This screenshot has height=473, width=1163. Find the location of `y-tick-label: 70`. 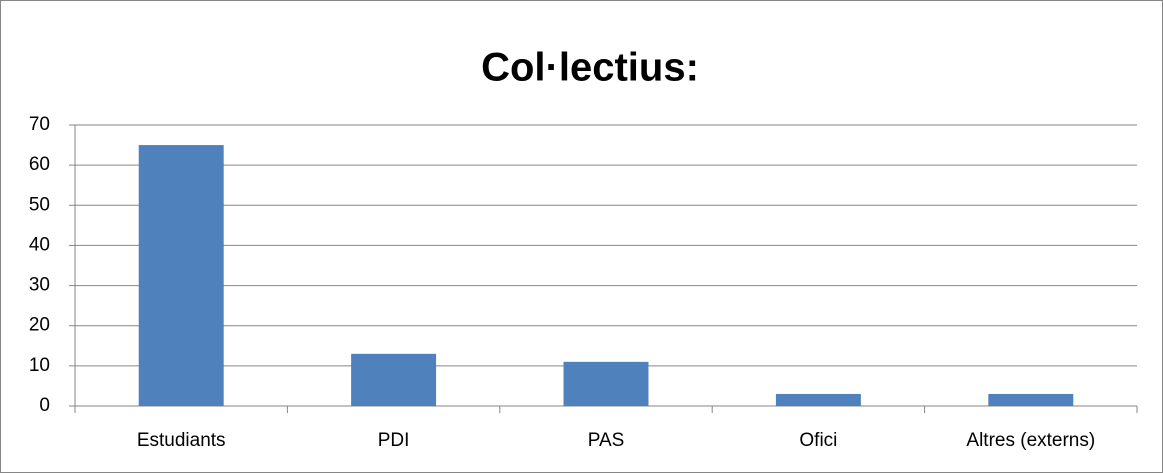

y-tick-label: 70 is located at coordinates (39, 124).